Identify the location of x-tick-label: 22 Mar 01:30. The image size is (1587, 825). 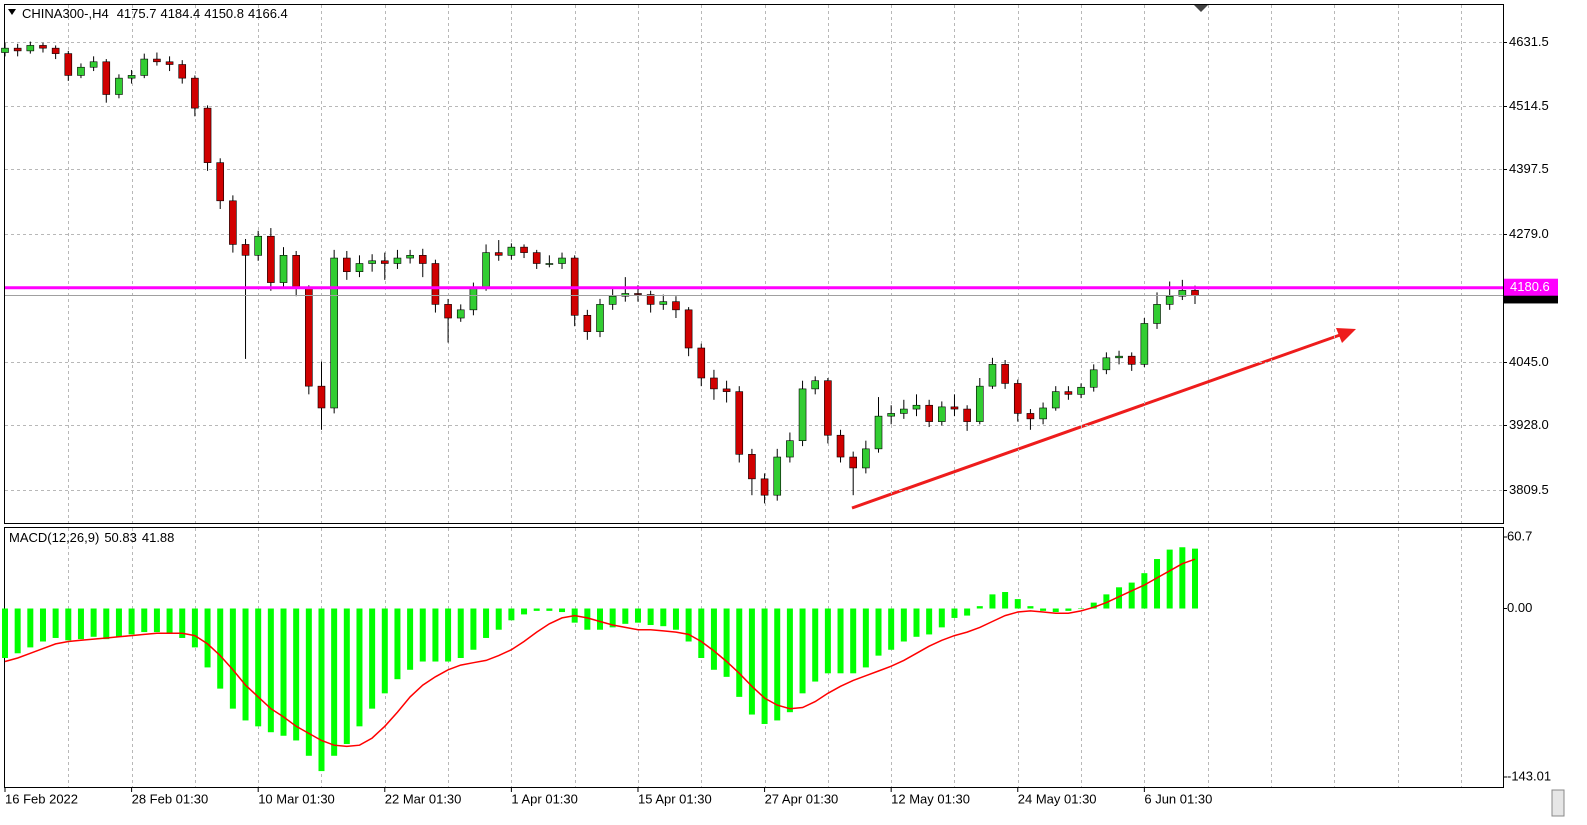
(423, 798).